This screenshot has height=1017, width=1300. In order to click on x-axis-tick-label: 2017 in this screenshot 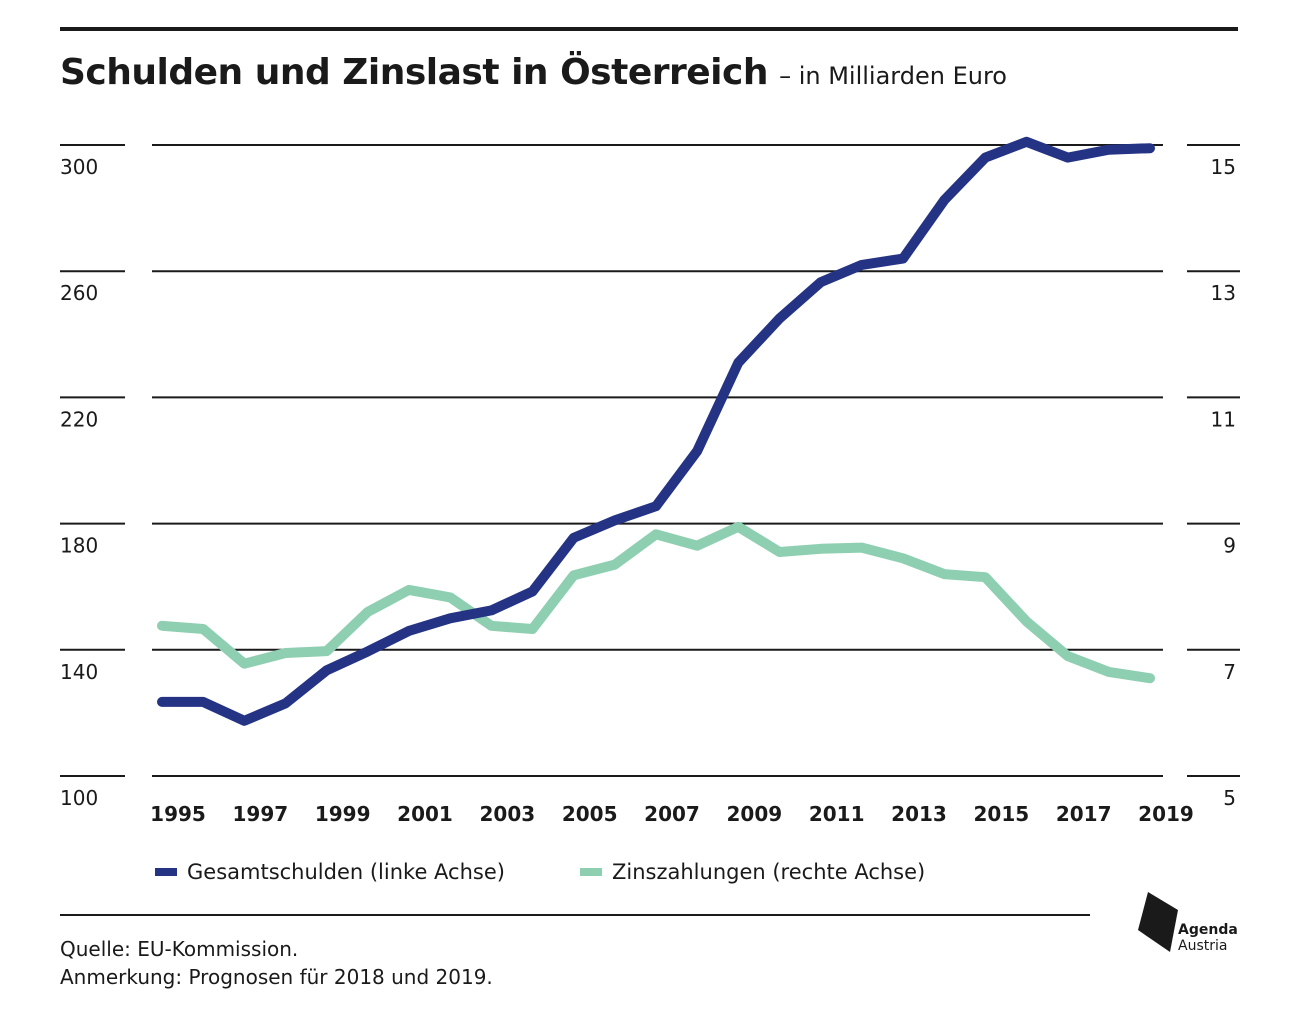, I will do `click(1084, 814)`.